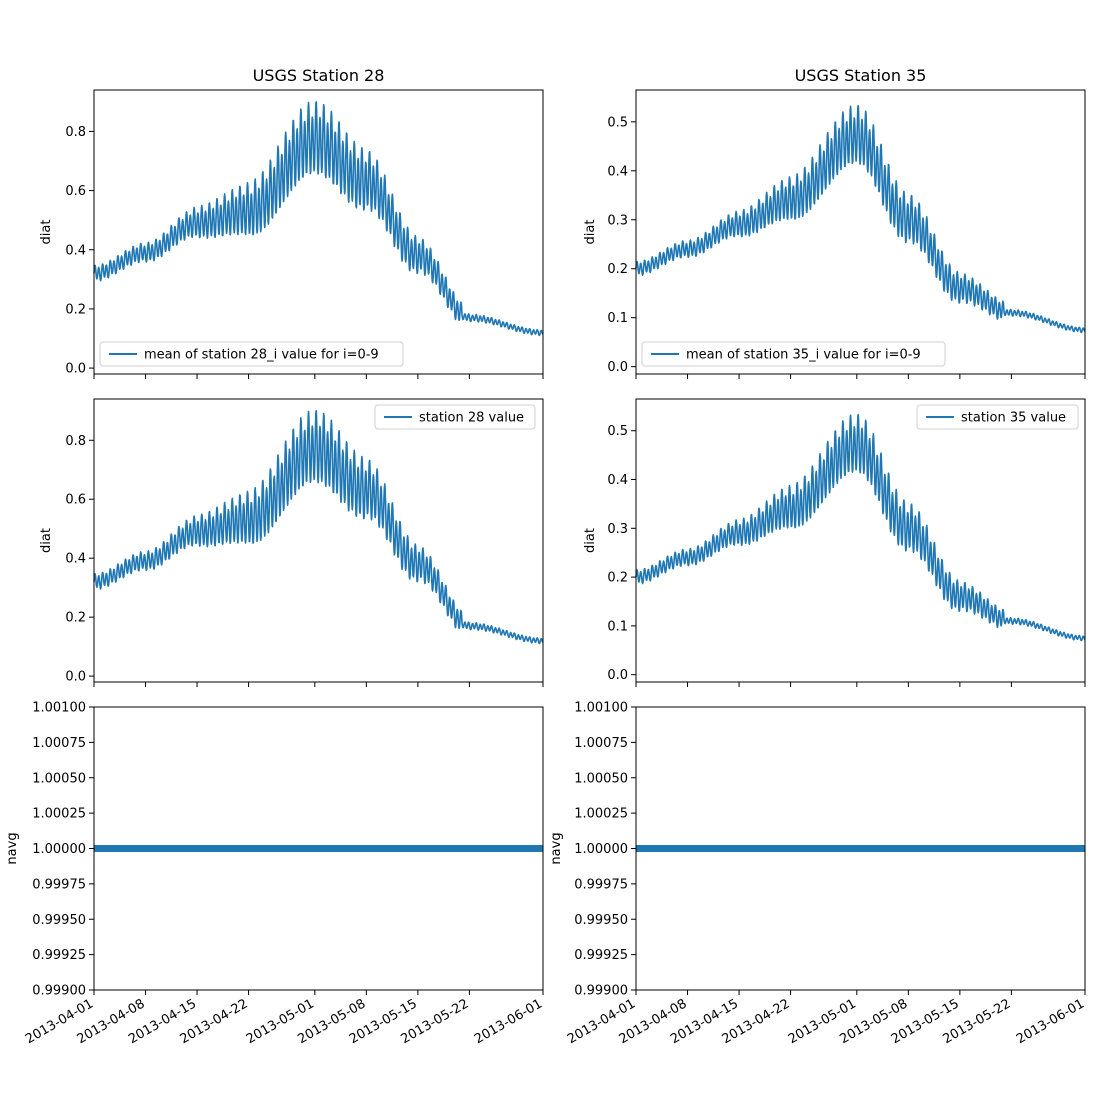  I want to click on legend: mean of station 28_i value for i=0-9, so click(251, 354).